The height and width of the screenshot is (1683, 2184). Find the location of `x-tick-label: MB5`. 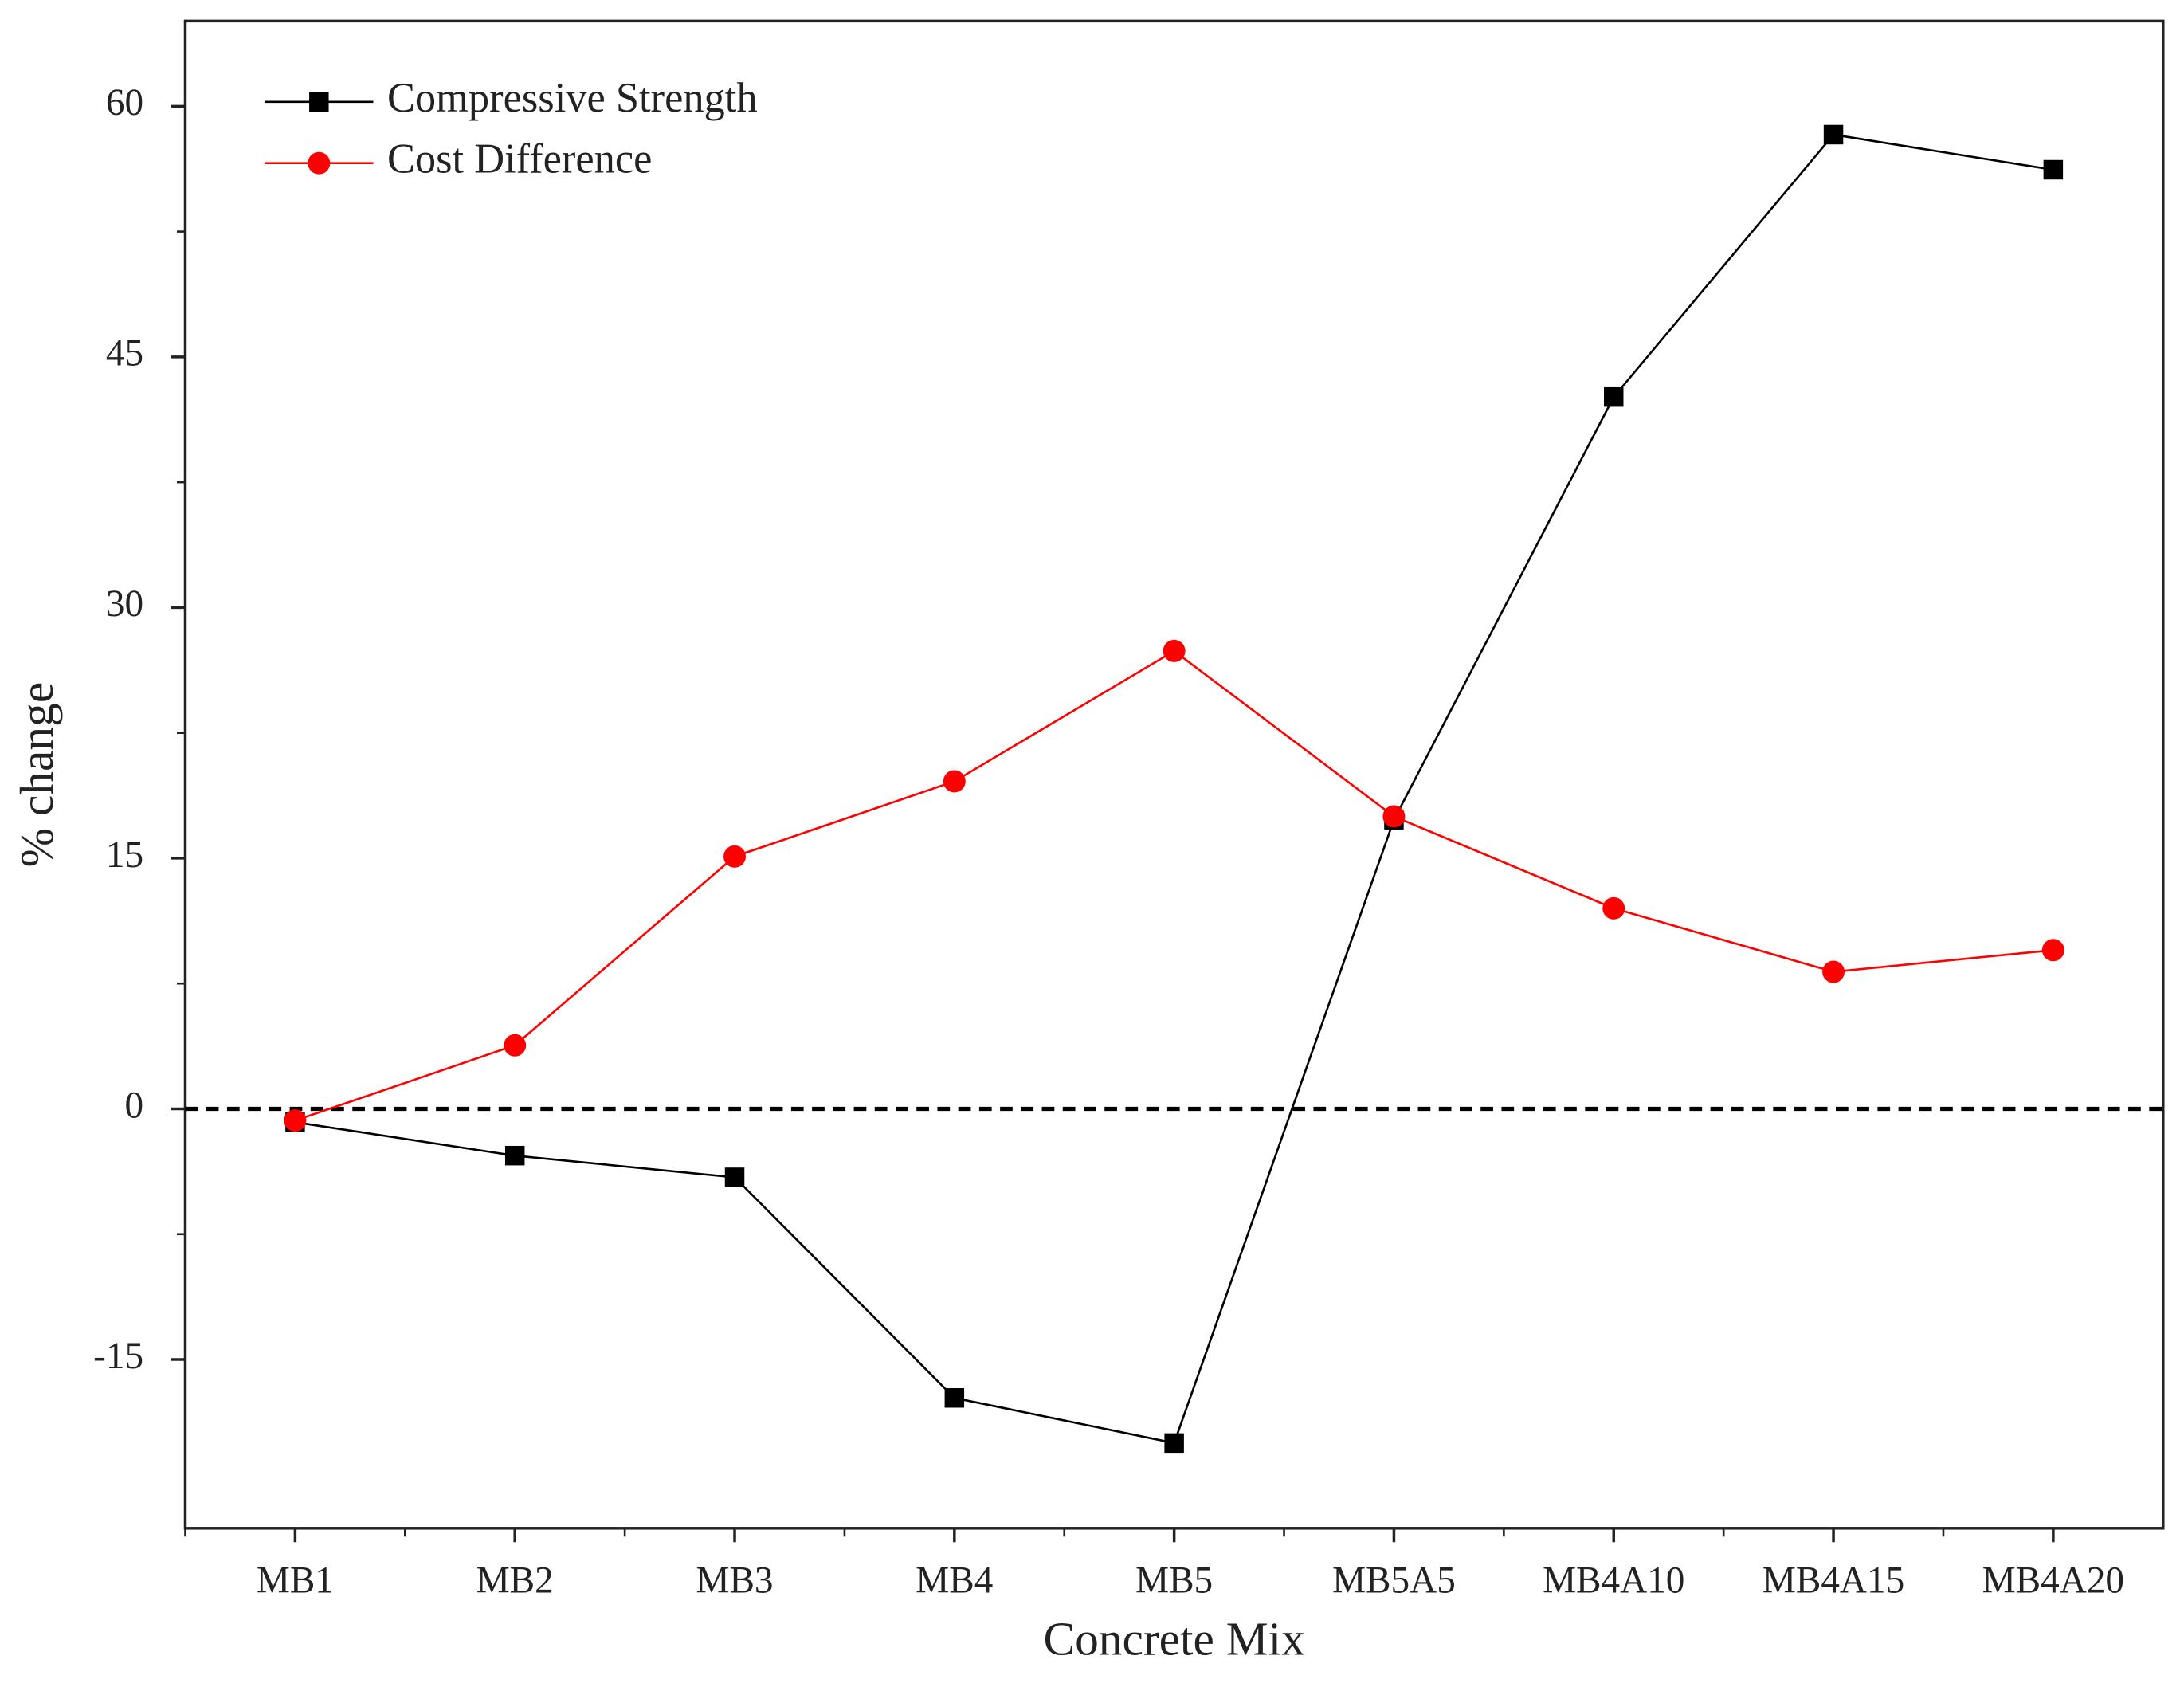

x-tick-label: MB5 is located at coordinates (1174, 1581).